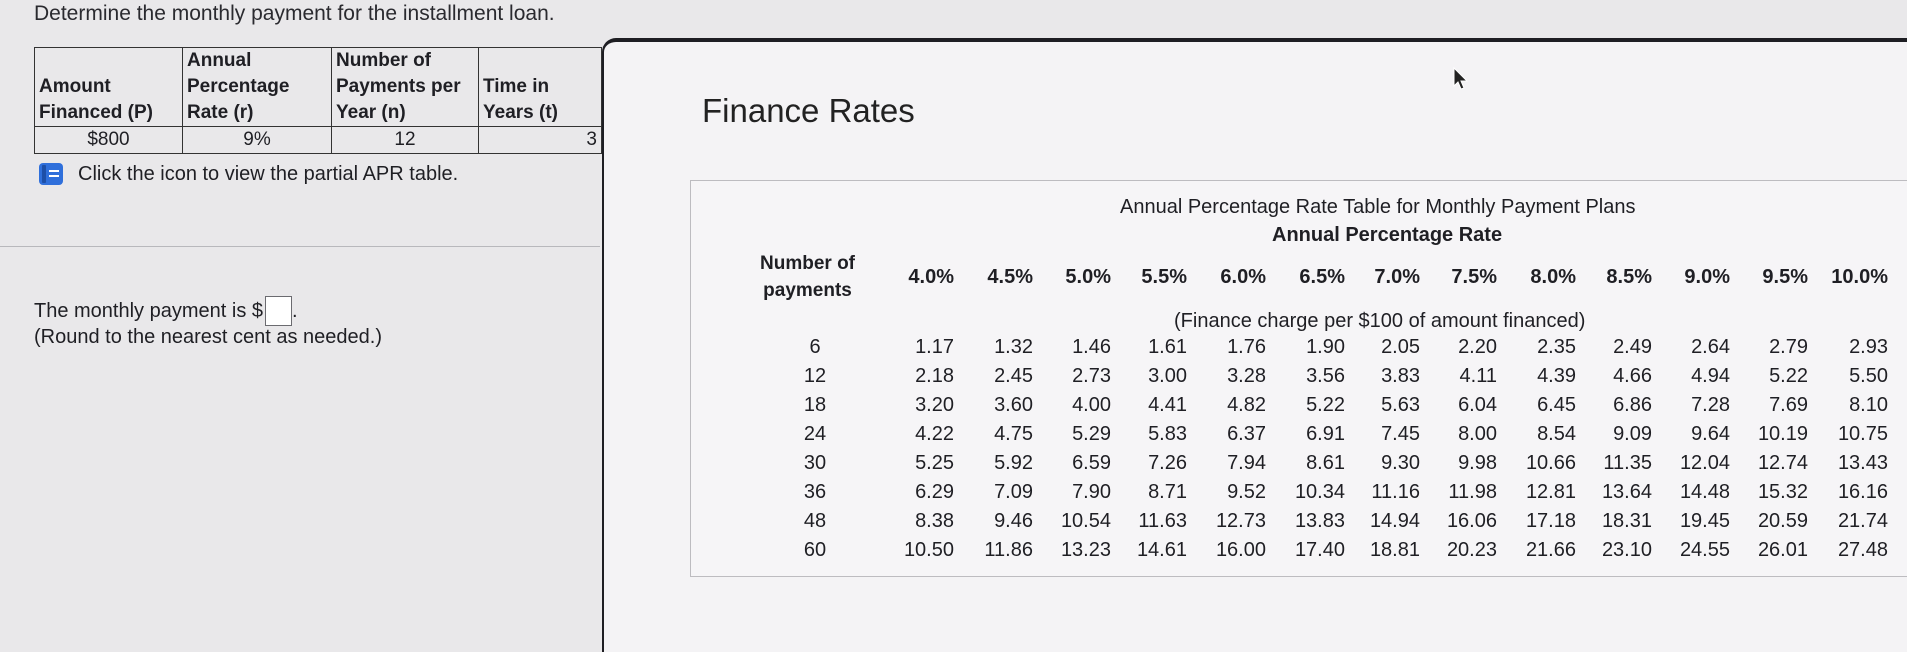 The image size is (1907, 652). Describe the element at coordinates (257, 140) in the screenshot. I see `value-annual-rate: 9%` at that location.